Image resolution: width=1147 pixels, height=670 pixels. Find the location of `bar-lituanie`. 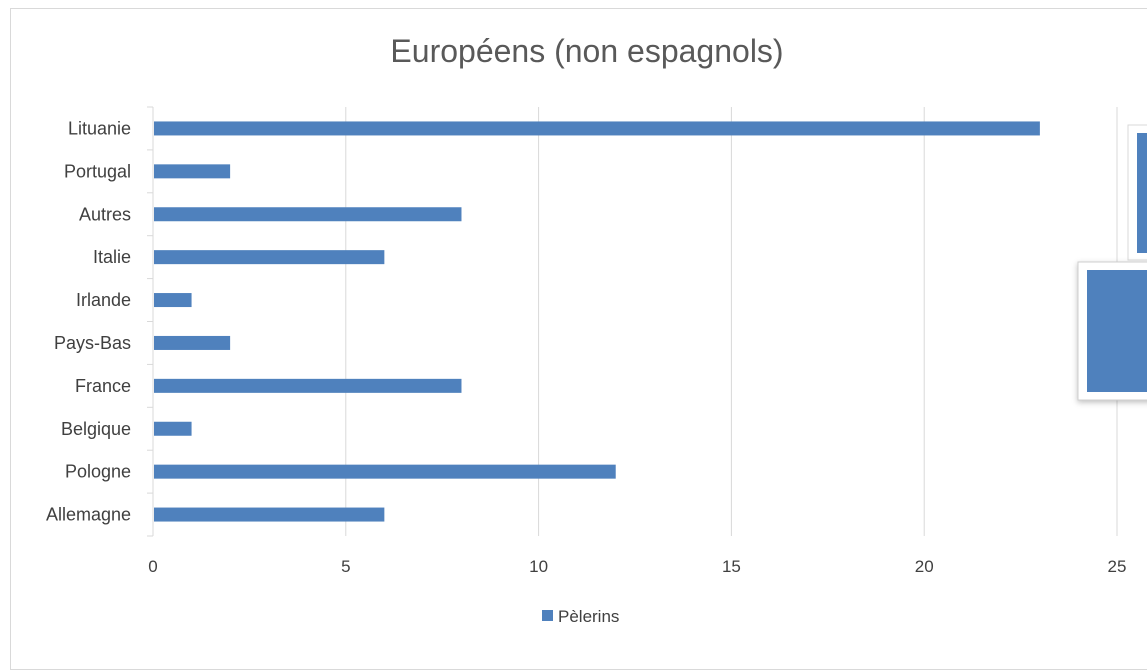

bar-lituanie is located at coordinates (597, 128).